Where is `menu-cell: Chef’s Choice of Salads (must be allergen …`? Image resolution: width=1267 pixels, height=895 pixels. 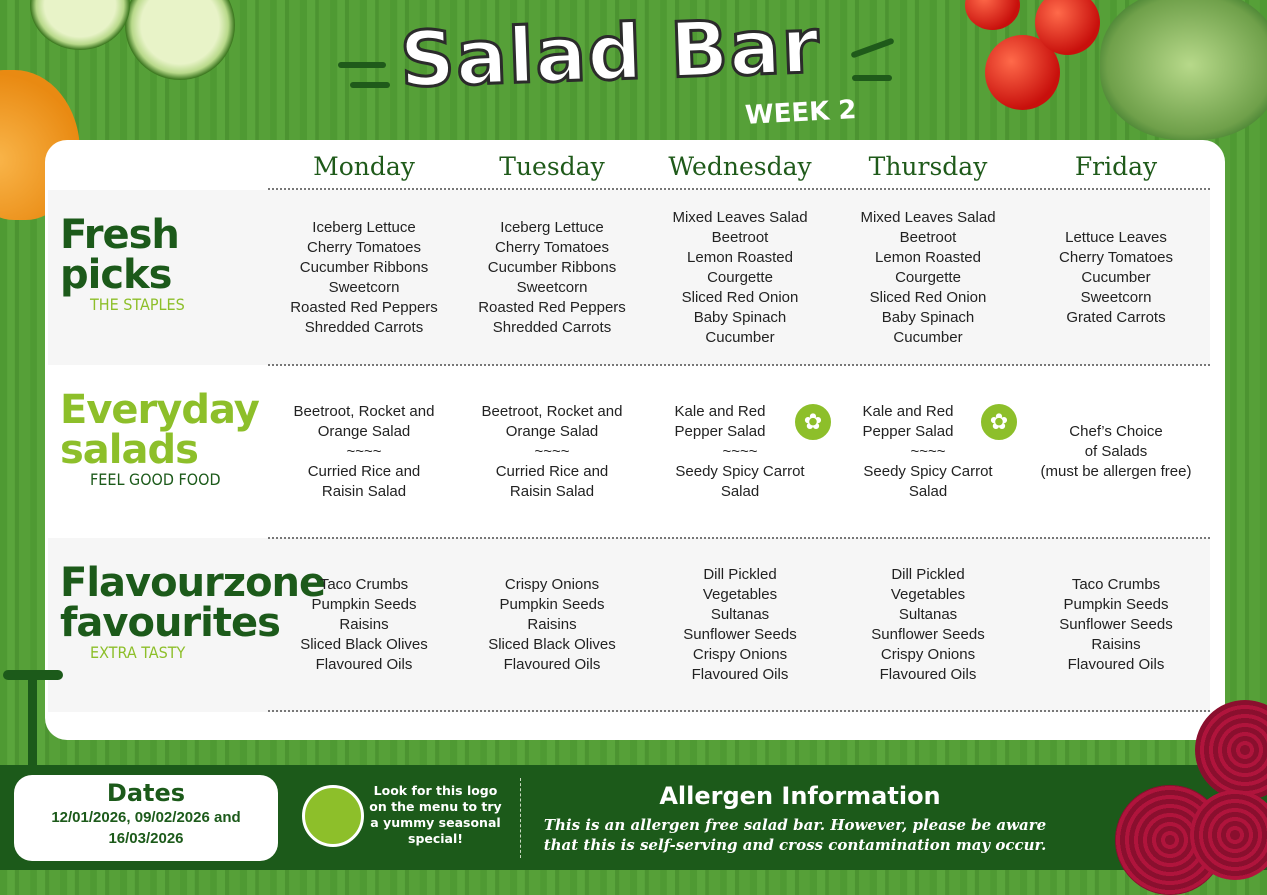 menu-cell: Chef’s Choice of Salads (must be allergen … is located at coordinates (1116, 451).